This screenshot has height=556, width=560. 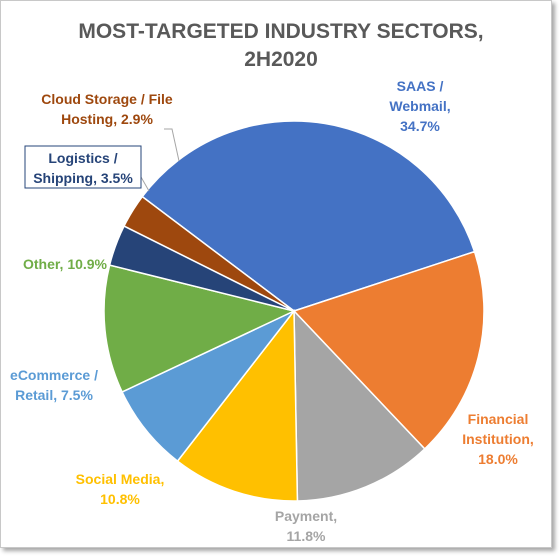 What do you see at coordinates (281, 59) in the screenshot?
I see `chart-title-line: 2H2020` at bounding box center [281, 59].